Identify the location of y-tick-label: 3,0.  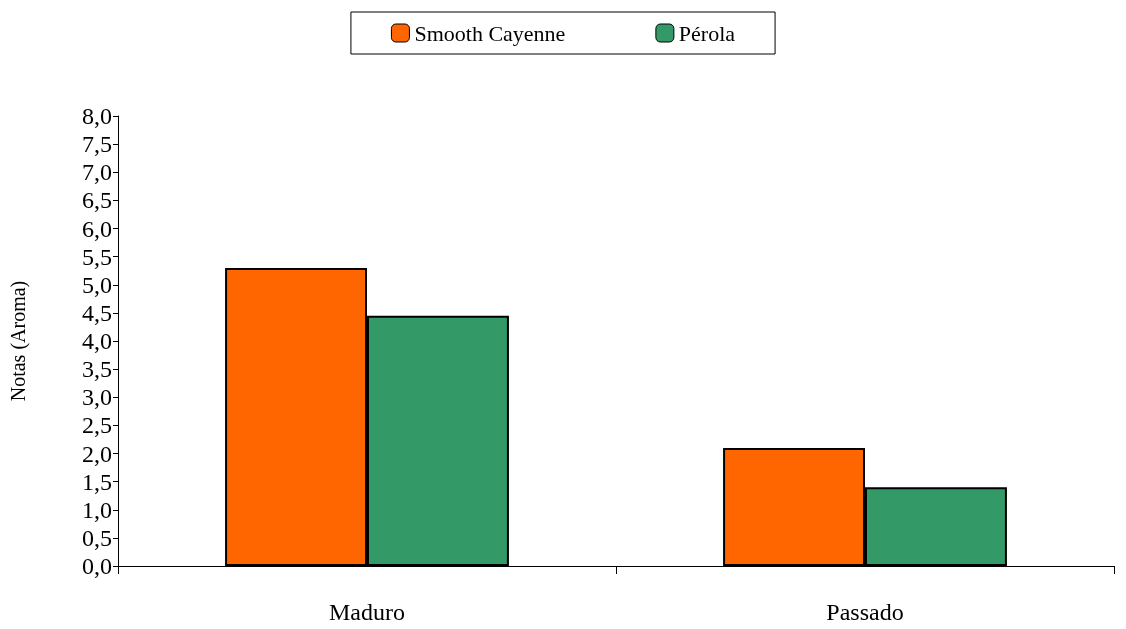
(97, 397).